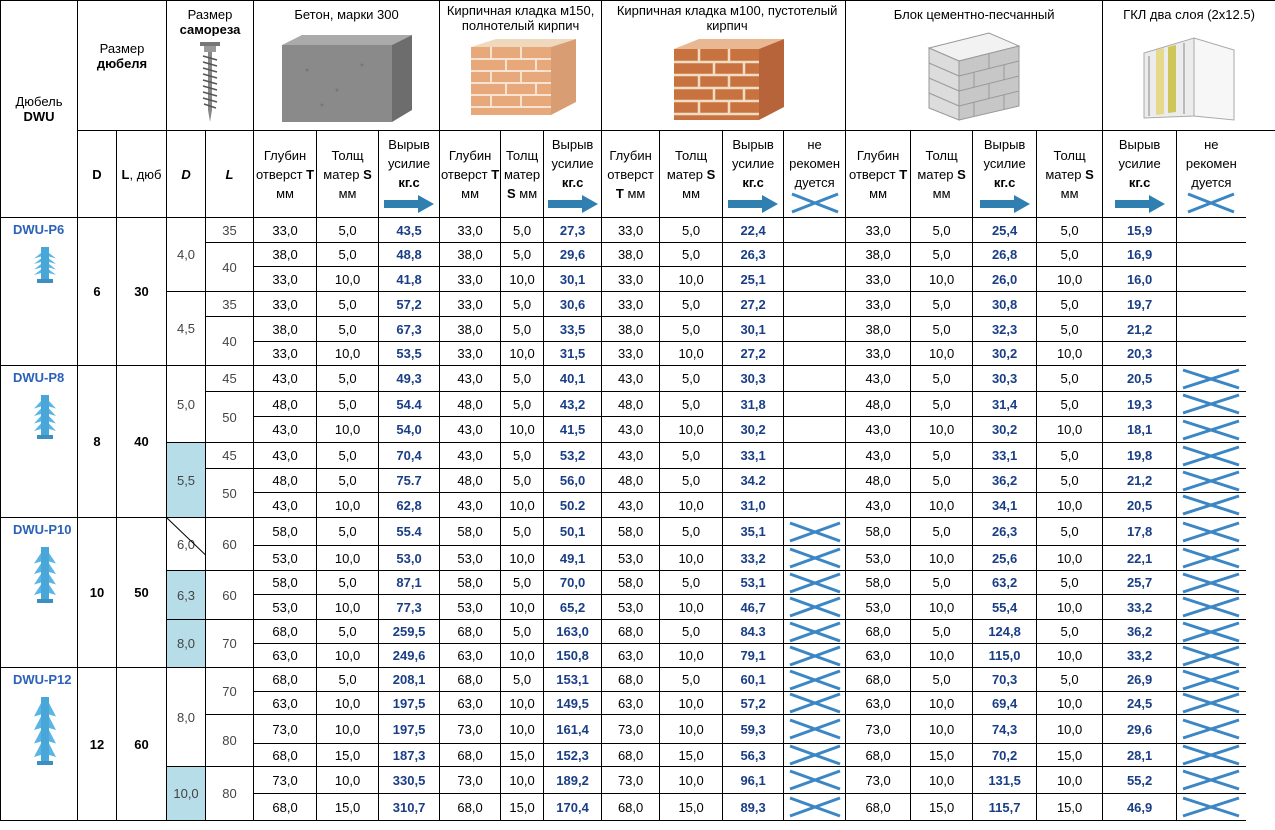 Image resolution: width=1275 pixels, height=830 pixels. I want to click on solid-brick-image, so click(523, 77).